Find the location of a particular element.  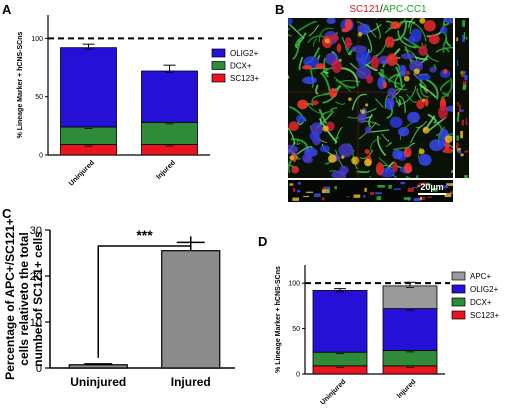

chart-c-bar-injured is located at coordinates (191, 309).